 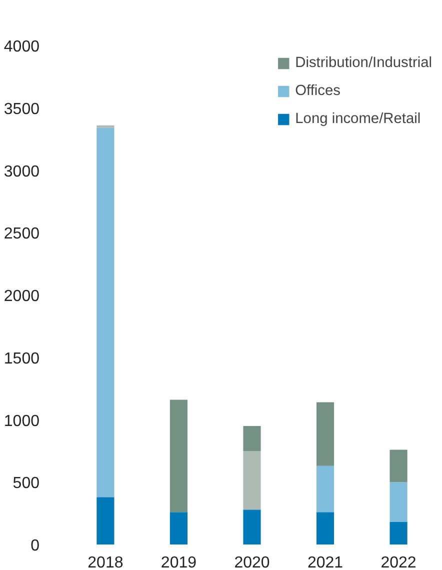 I want to click on legend-label: Long income/Retail, so click(x=358, y=119).